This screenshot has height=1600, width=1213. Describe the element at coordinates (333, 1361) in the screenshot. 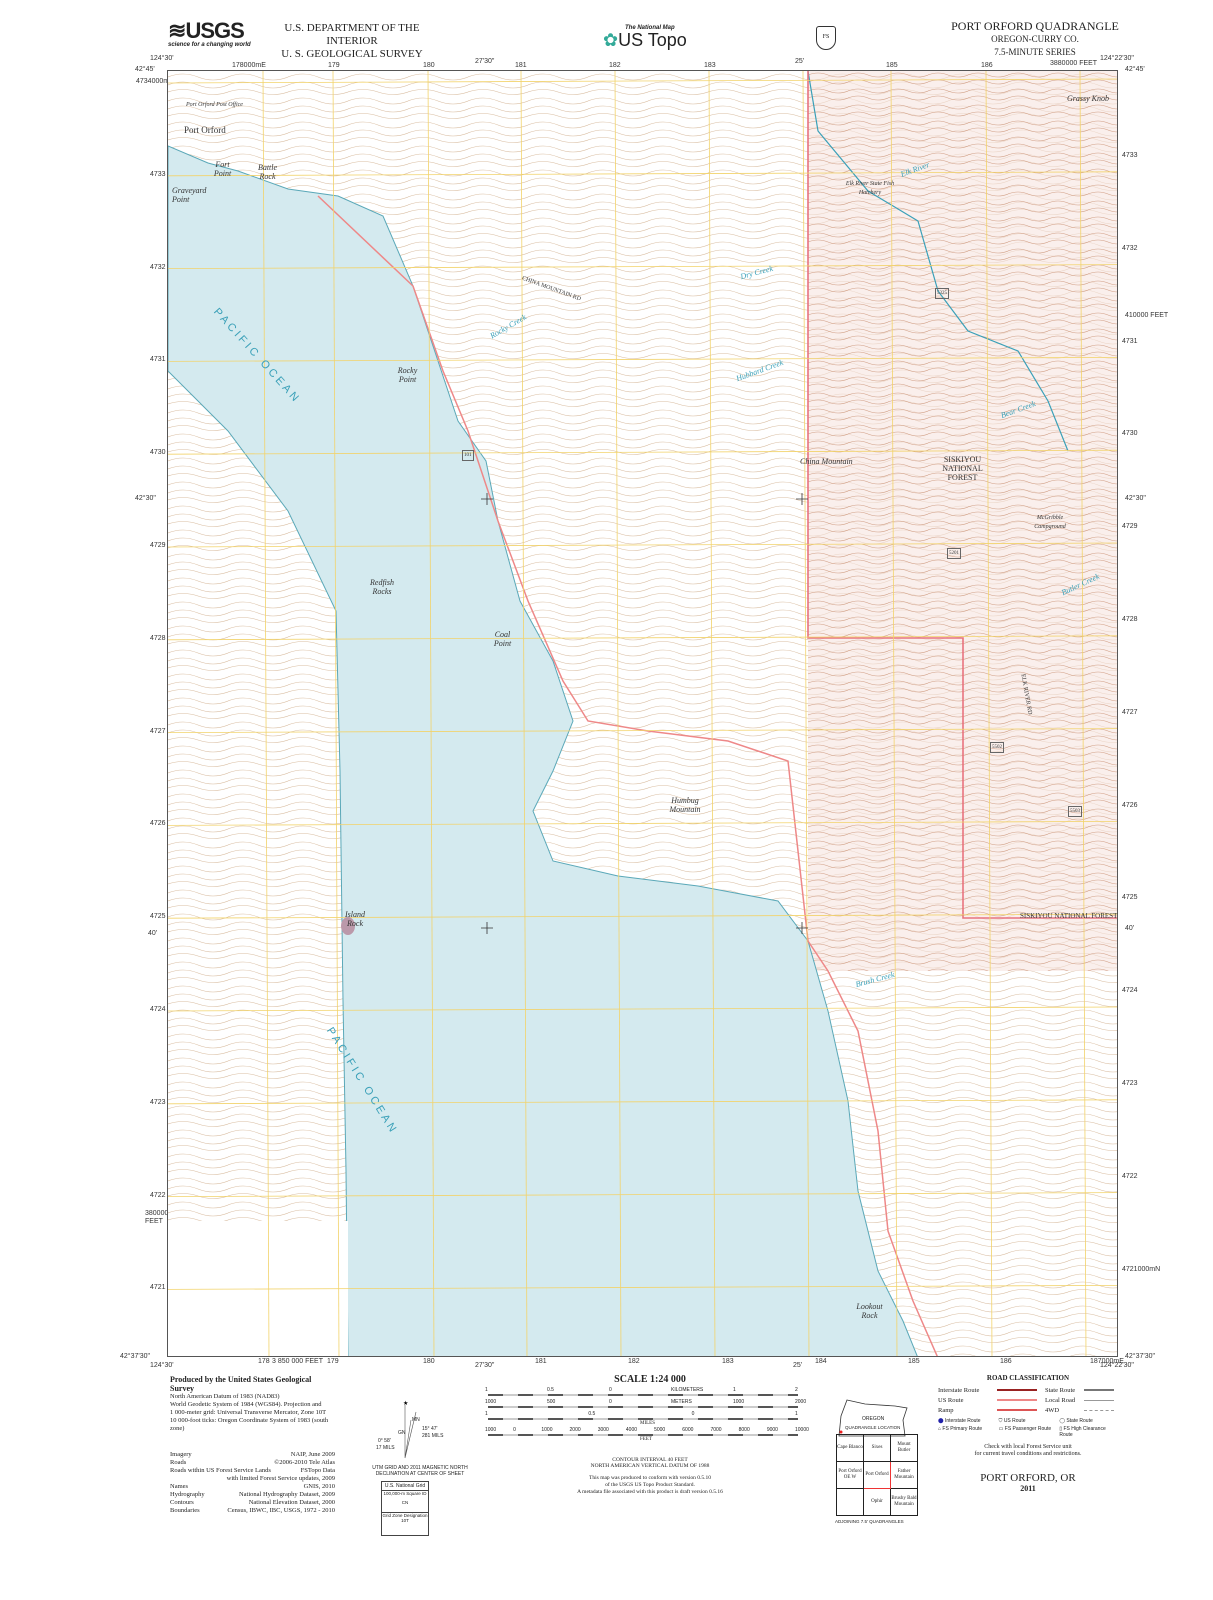

I see `utm-tick-label: 179` at that location.